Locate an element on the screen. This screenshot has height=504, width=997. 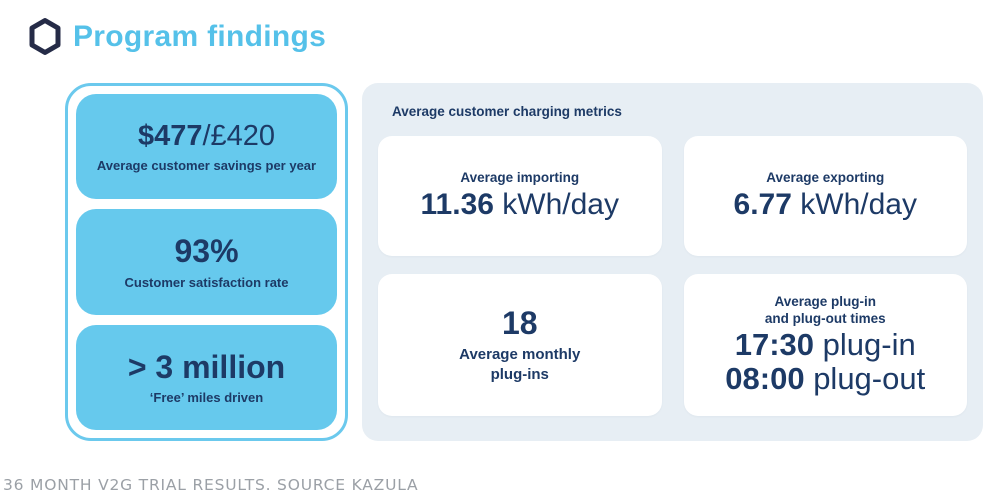
plug-in-time-row: 17:30 plug-in is located at coordinates (825, 344).